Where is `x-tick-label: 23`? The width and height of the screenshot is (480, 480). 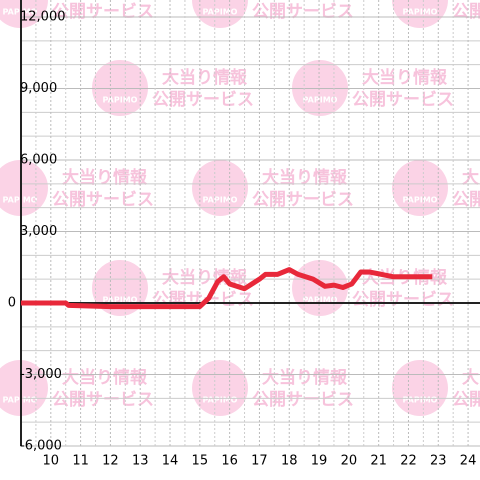 x-tick-label: 23 is located at coordinates (438, 461).